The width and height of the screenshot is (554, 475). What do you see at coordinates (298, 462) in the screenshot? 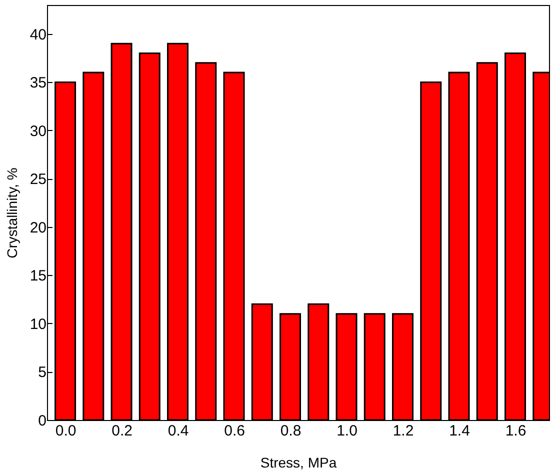
I see `x-axis-title: Stress, MPa` at bounding box center [298, 462].